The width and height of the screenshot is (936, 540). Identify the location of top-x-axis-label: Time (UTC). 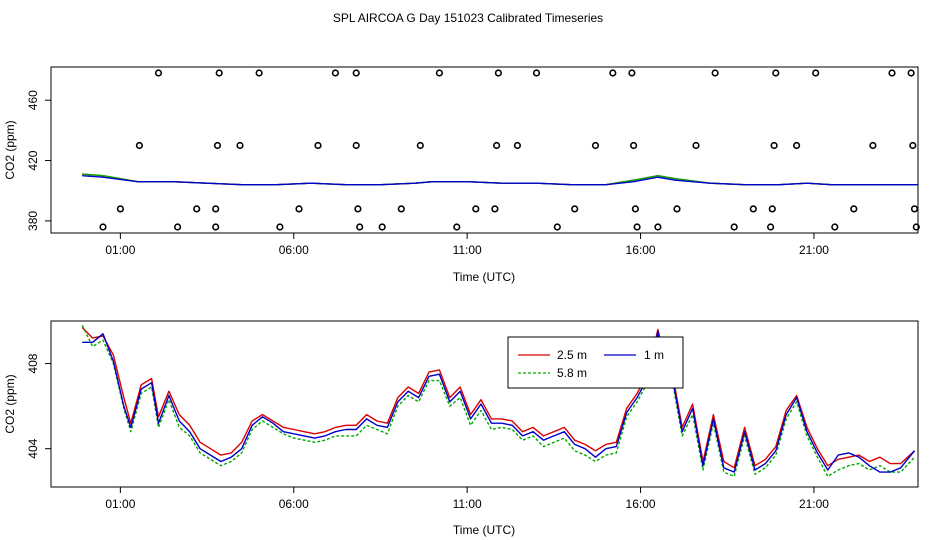
(484, 277).